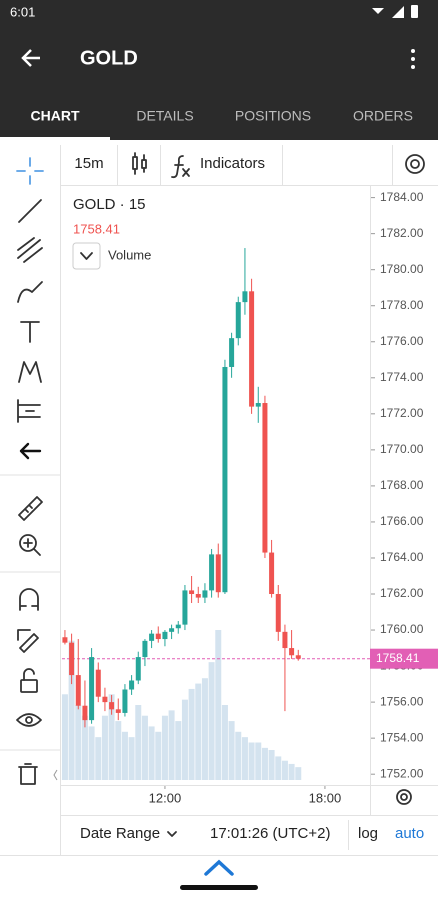 The height and width of the screenshot is (900, 438). Describe the element at coordinates (88, 163) in the screenshot. I see `interval-button: 15m` at that location.